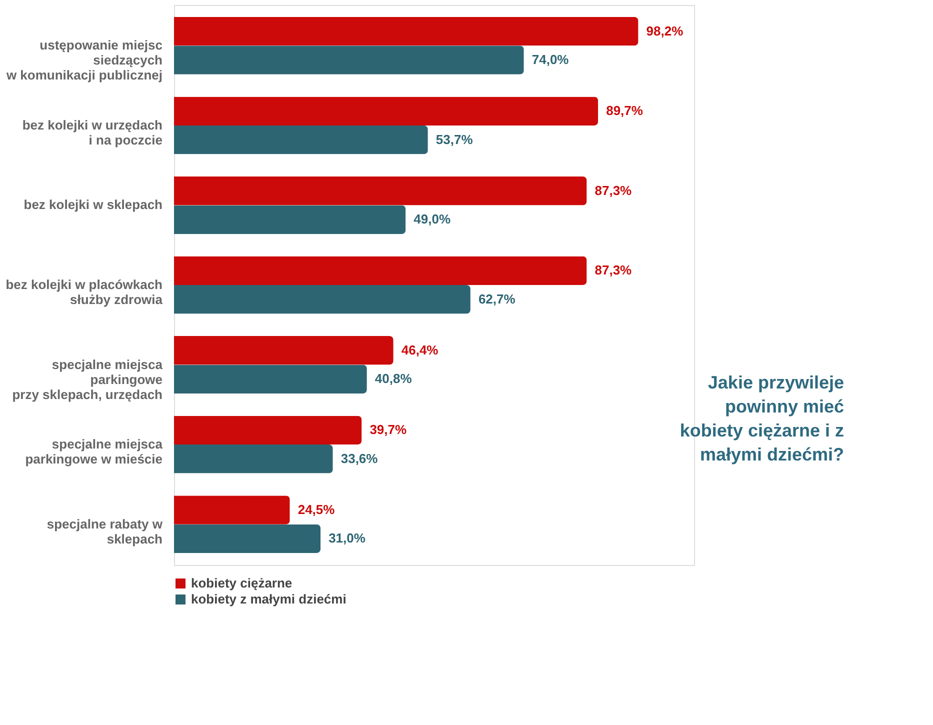 This screenshot has height=725, width=933. I want to click on data-label: 62,7%, so click(497, 298).